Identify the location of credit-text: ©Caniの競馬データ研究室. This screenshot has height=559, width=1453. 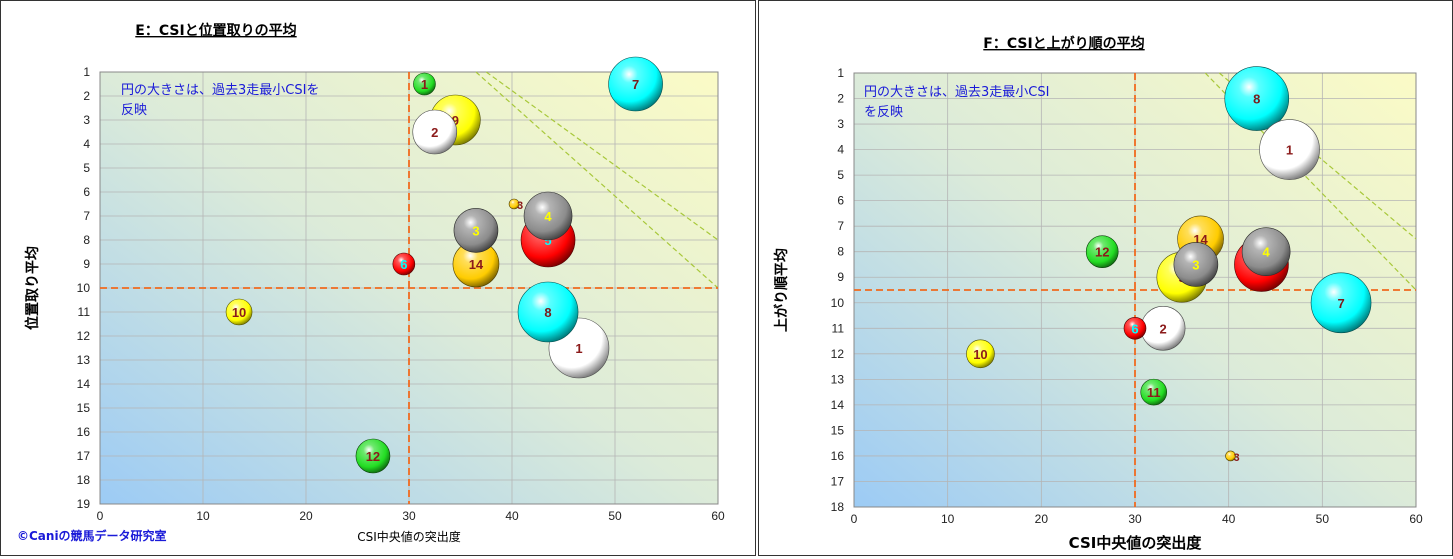
(92, 535).